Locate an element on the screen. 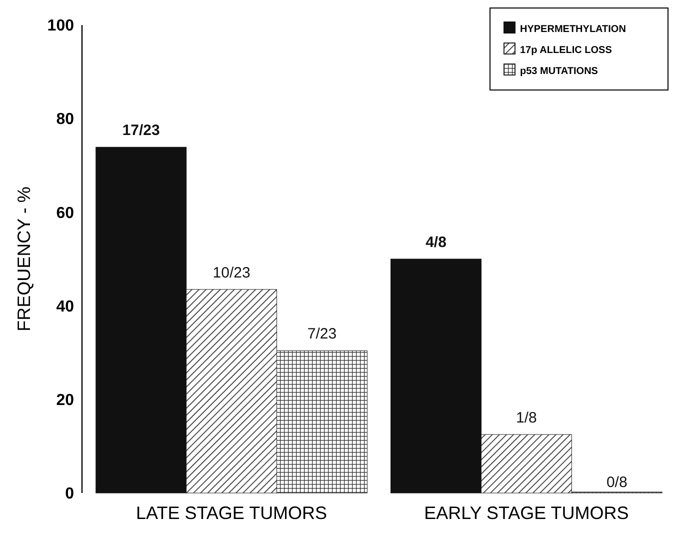 The height and width of the screenshot is (533, 688). y-axis-title: FREQUENCY - % is located at coordinates (24, 259).